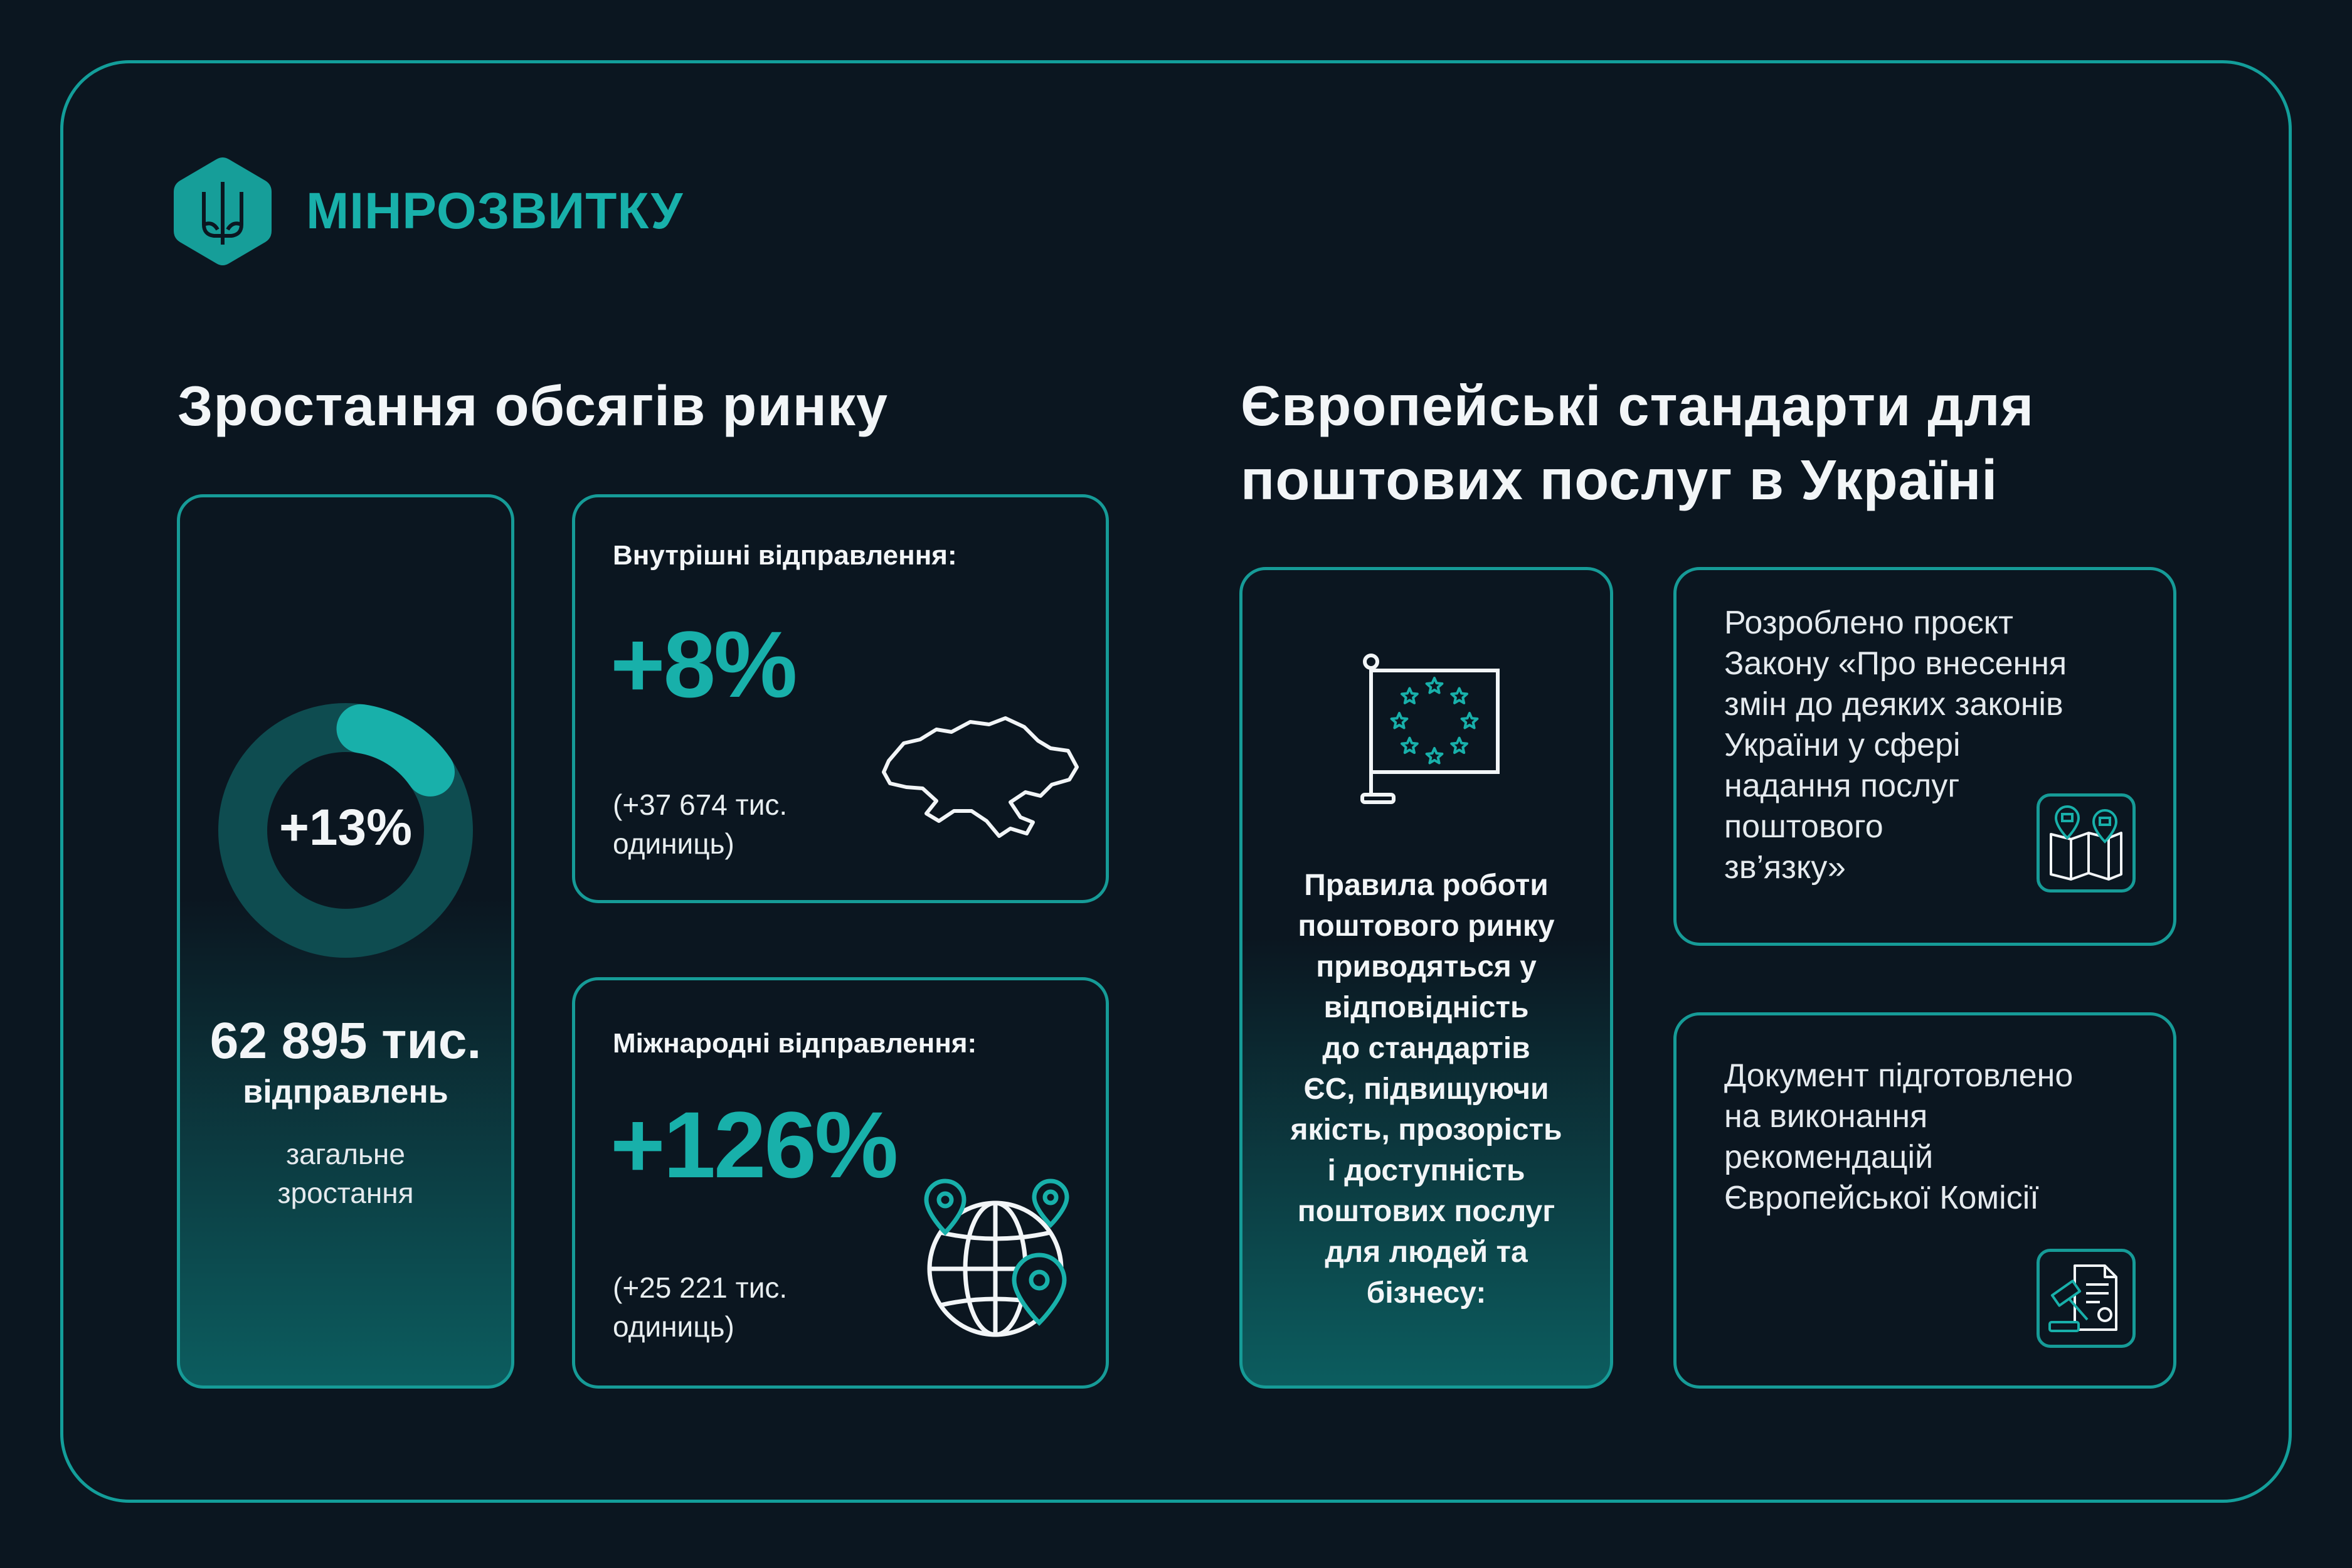 The height and width of the screenshot is (1568, 2352). What do you see at coordinates (346, 1040) in the screenshot?
I see `total-value: 62 895 тис.` at bounding box center [346, 1040].